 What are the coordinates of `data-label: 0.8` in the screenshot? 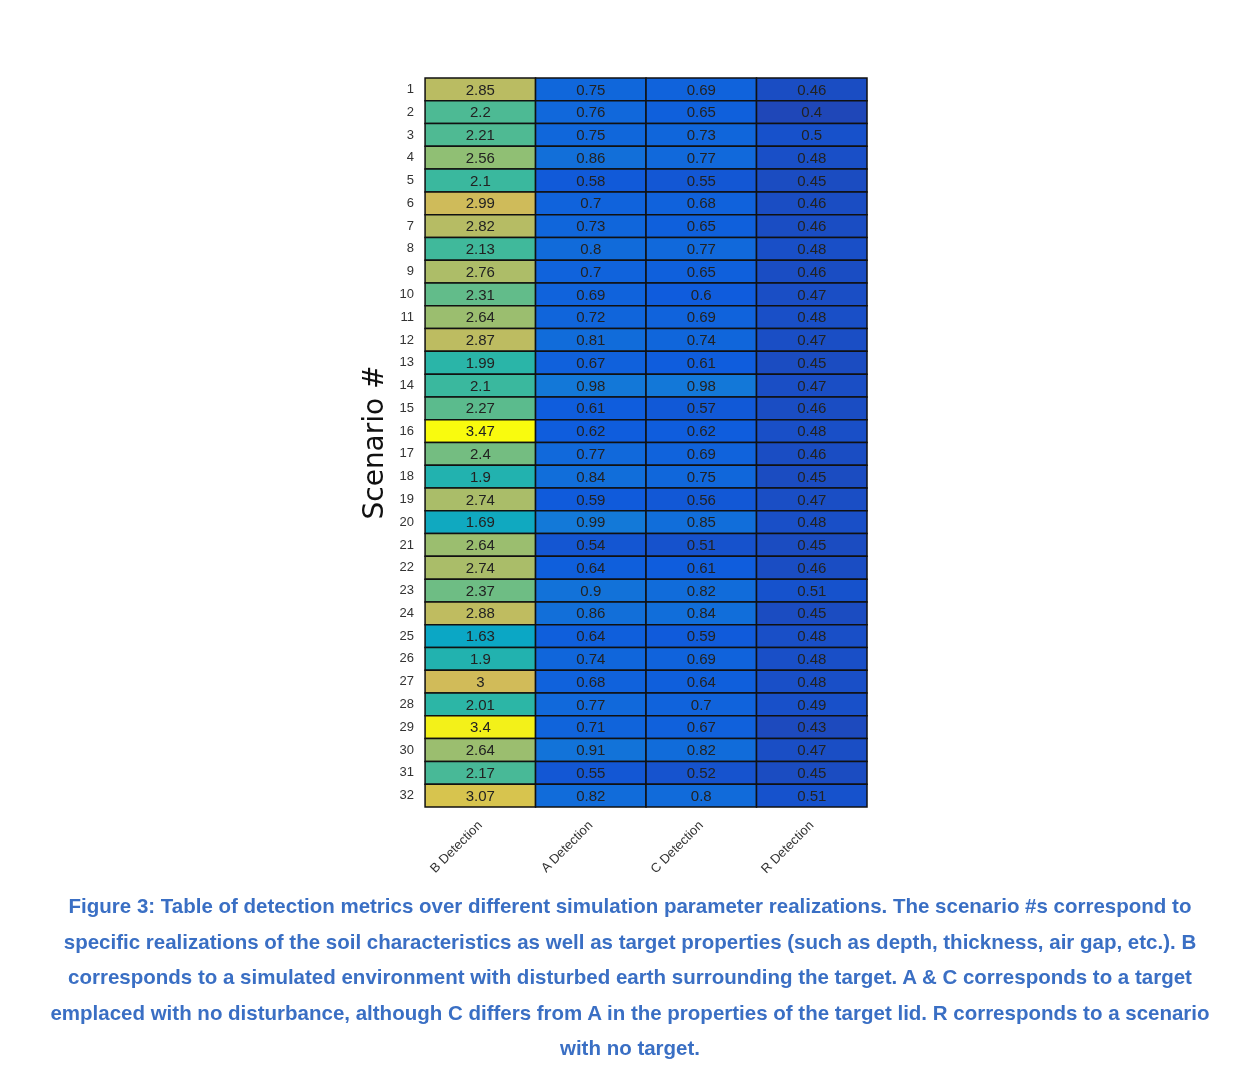 It's located at (701, 795).